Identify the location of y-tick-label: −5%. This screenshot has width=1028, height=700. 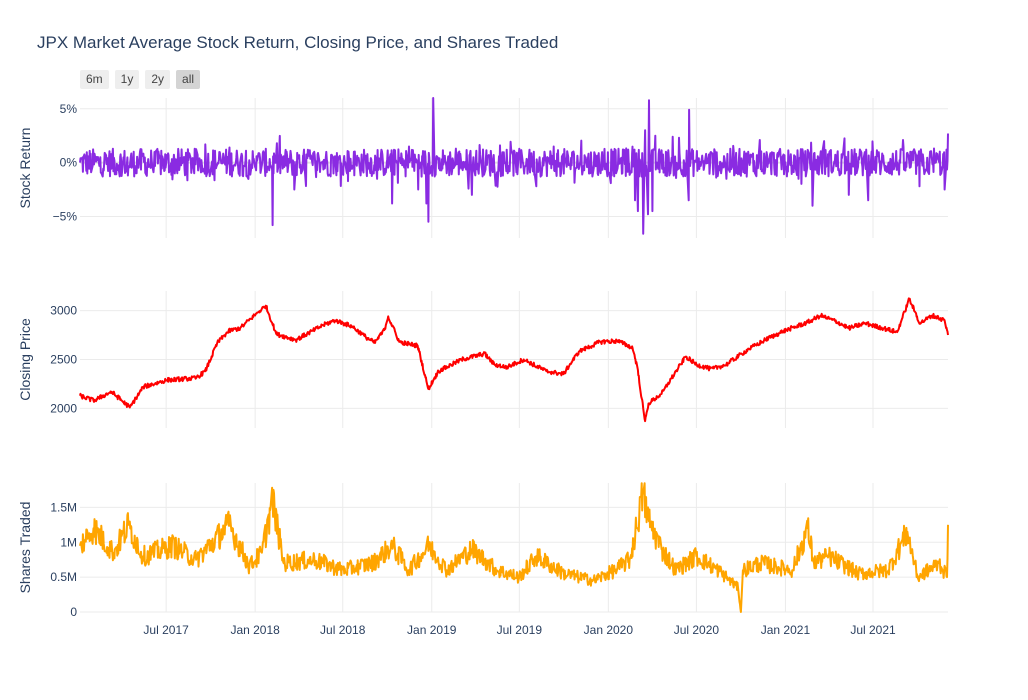
(65, 216).